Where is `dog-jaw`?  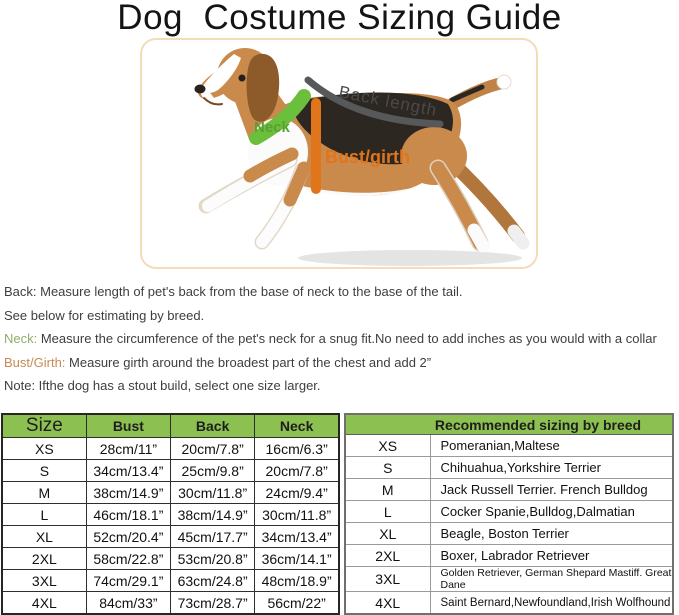 dog-jaw is located at coordinates (209, 98).